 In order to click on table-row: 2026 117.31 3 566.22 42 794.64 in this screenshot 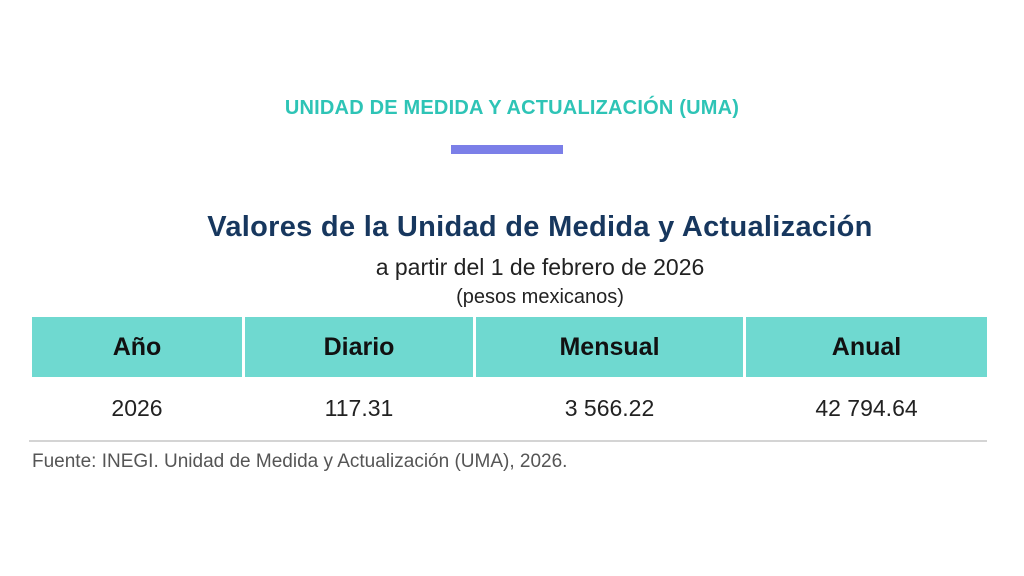, I will do `click(509, 408)`.